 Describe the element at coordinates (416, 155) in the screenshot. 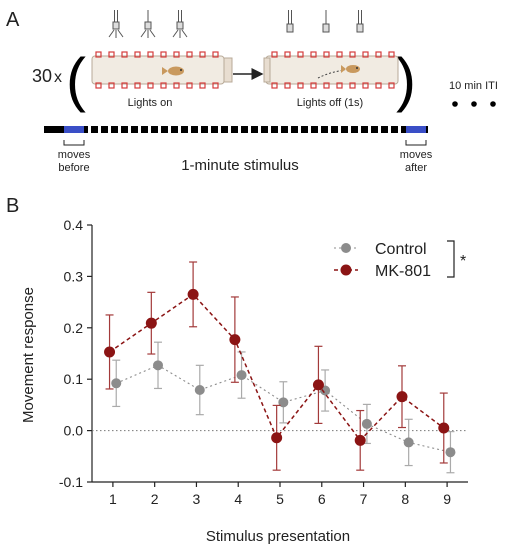

I see `label-moves-after-line1: moves` at that location.